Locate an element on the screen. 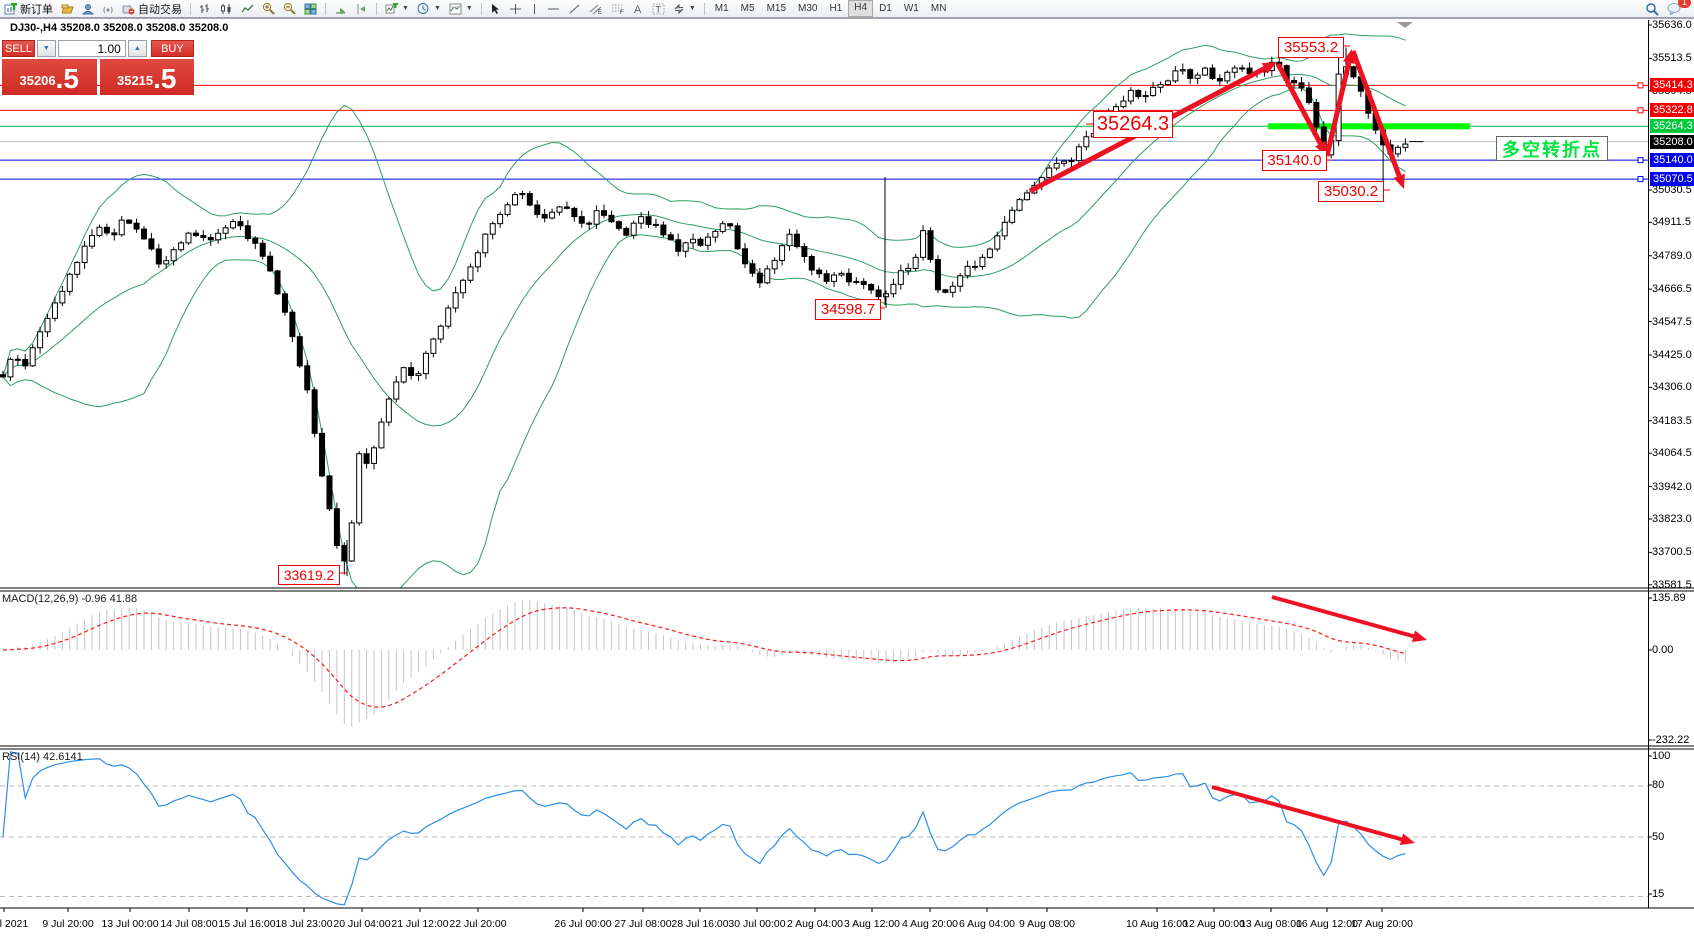 This screenshot has width=1694, height=939. volume-increase-button: ▲ is located at coordinates (137, 48).